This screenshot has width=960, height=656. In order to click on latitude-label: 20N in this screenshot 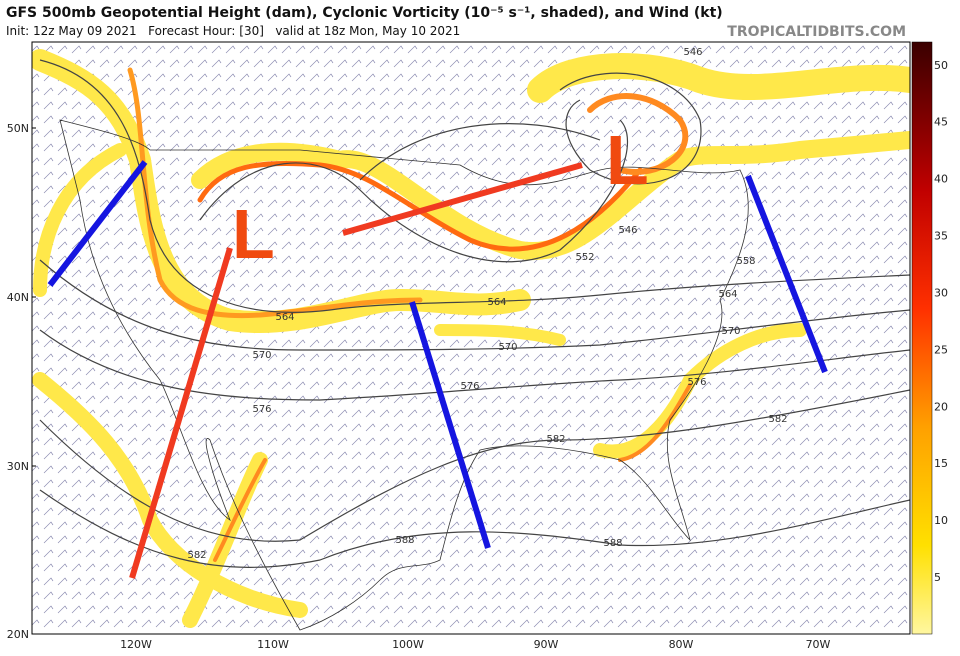, I will do `click(18, 634)`.